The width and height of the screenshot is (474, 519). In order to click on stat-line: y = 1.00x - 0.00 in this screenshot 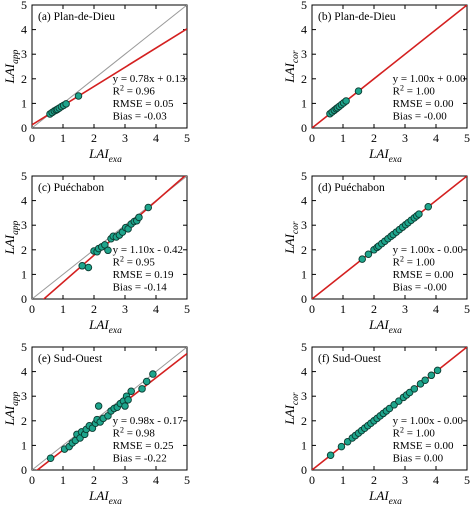, I will do `click(428, 250)`.